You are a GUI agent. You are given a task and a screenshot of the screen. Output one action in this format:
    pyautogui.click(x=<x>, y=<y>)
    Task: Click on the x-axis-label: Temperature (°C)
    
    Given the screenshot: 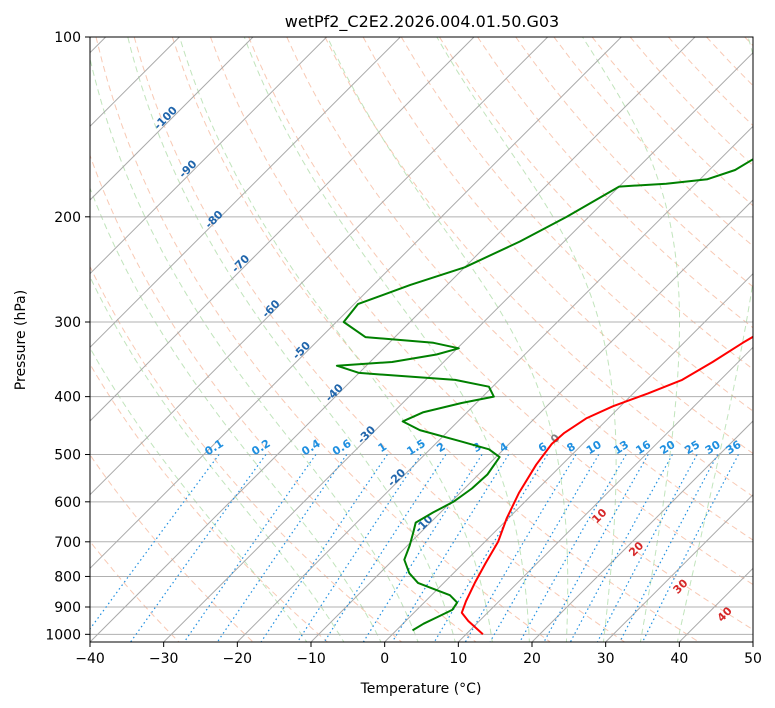 What is the action you would take?
    pyautogui.click(x=421, y=689)
    